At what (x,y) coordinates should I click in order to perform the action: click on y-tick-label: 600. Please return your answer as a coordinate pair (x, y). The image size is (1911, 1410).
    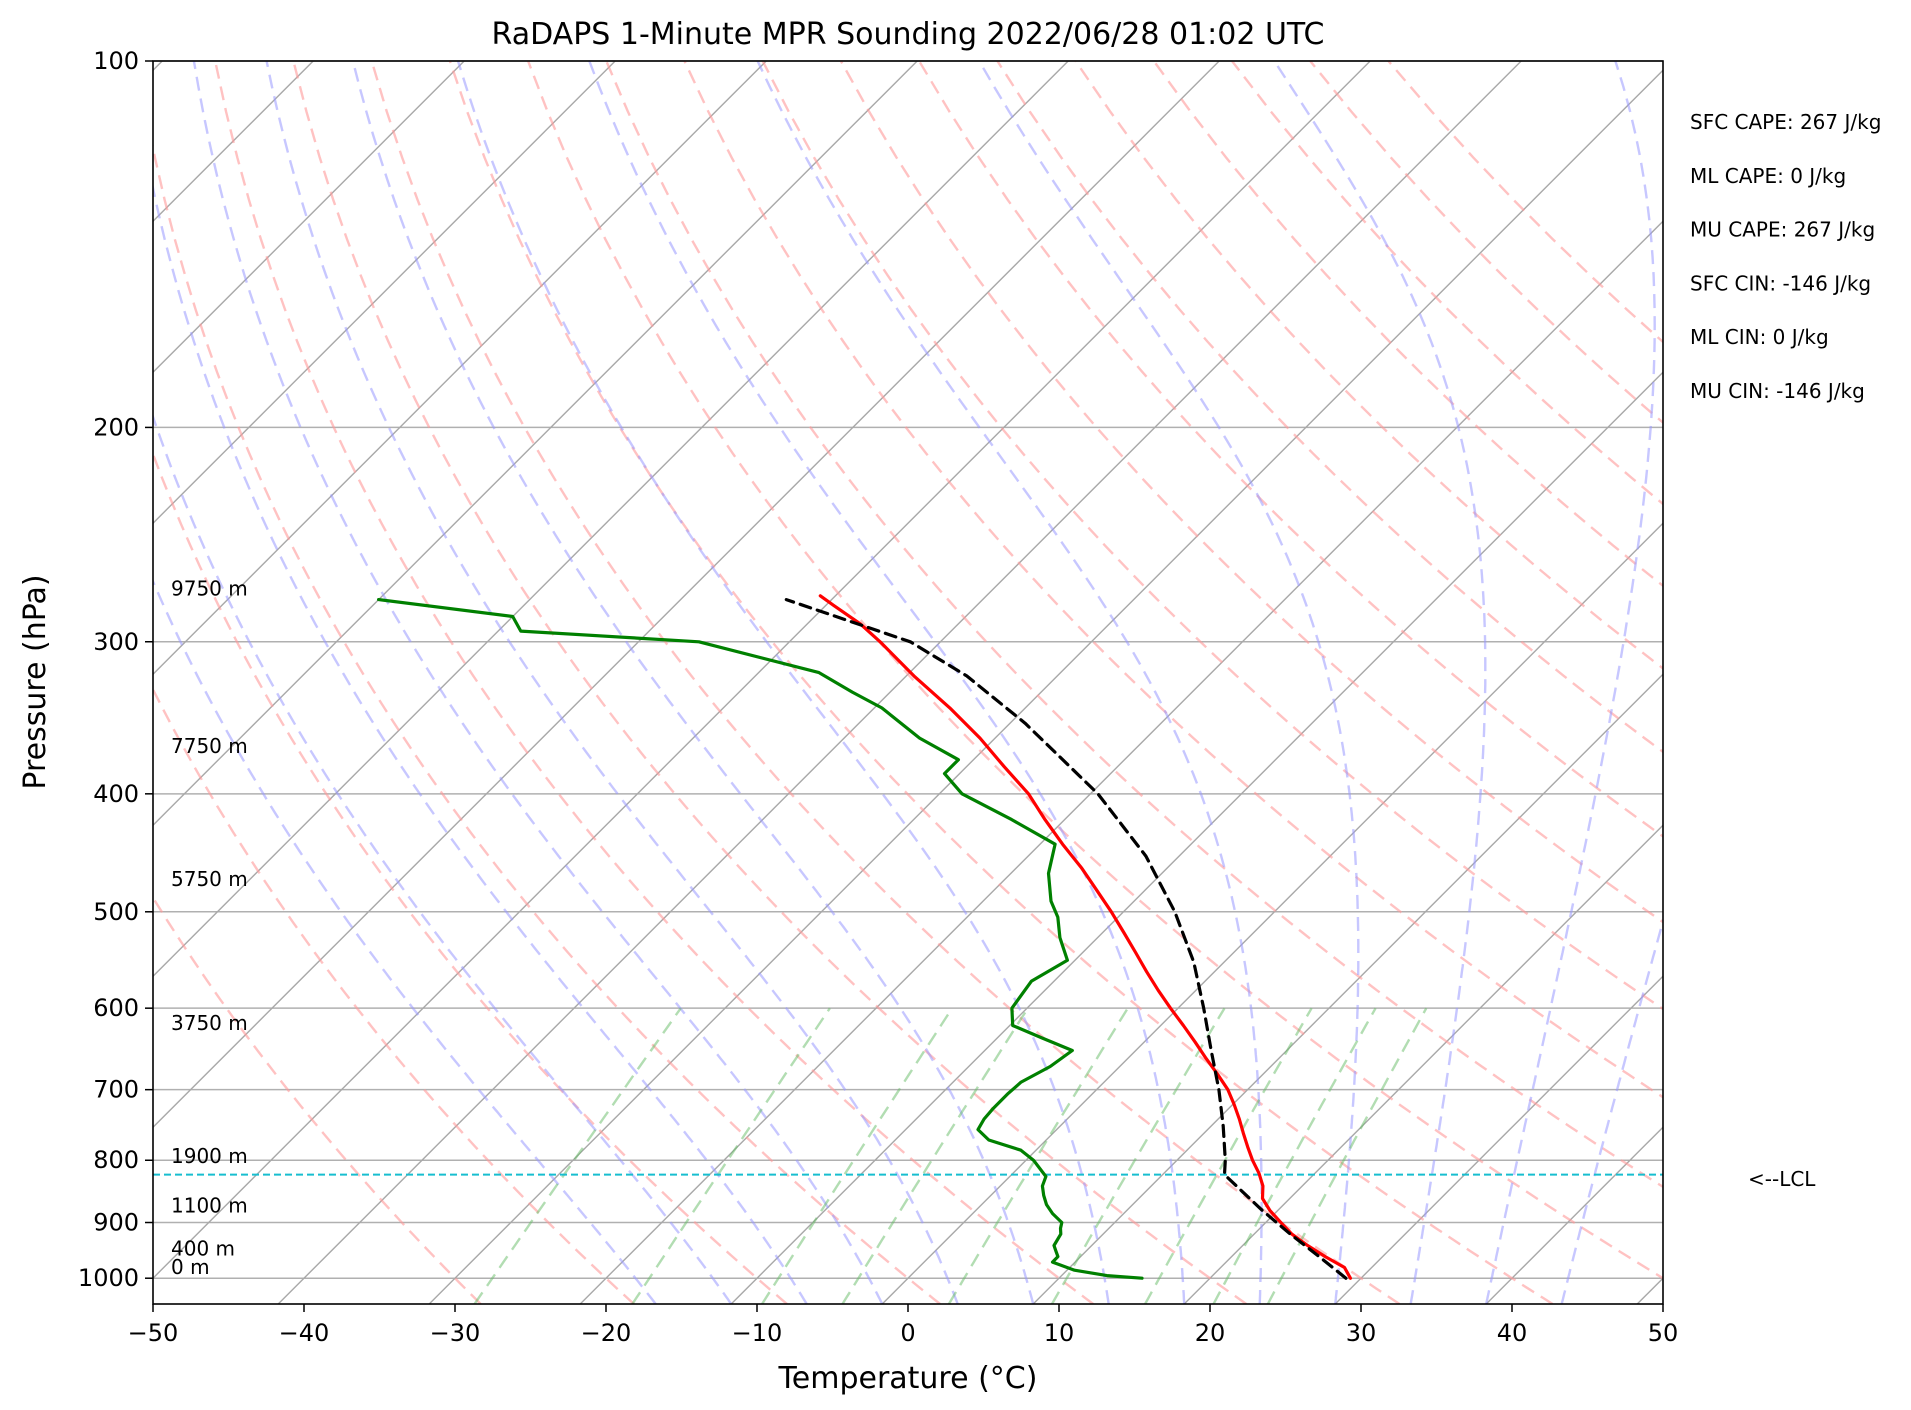
    Looking at the image, I should click on (116, 1008).